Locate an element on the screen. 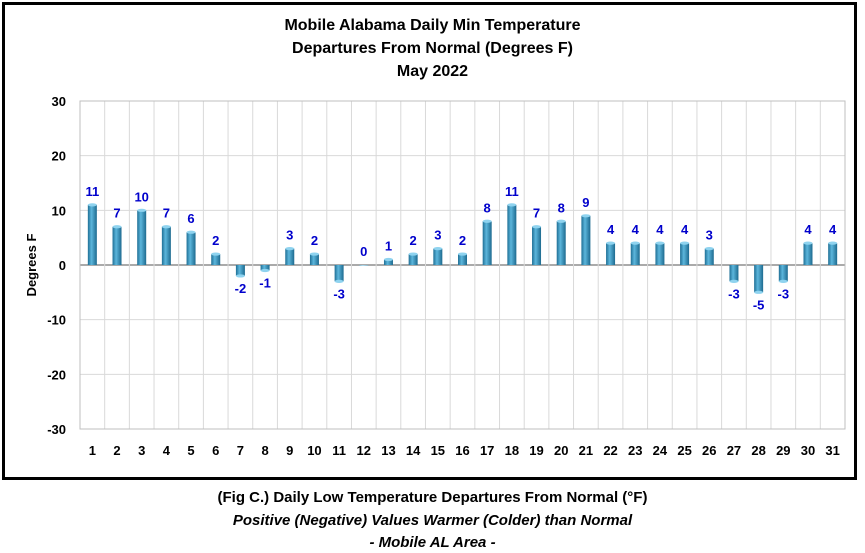  data-label: -2 is located at coordinates (241, 288).